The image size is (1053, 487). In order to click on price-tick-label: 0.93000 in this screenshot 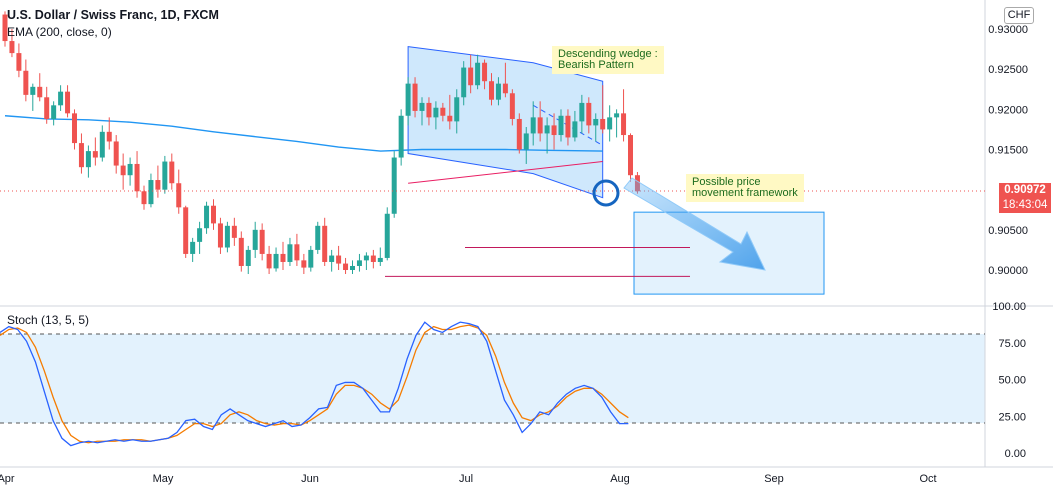, I will do `click(1008, 30)`.